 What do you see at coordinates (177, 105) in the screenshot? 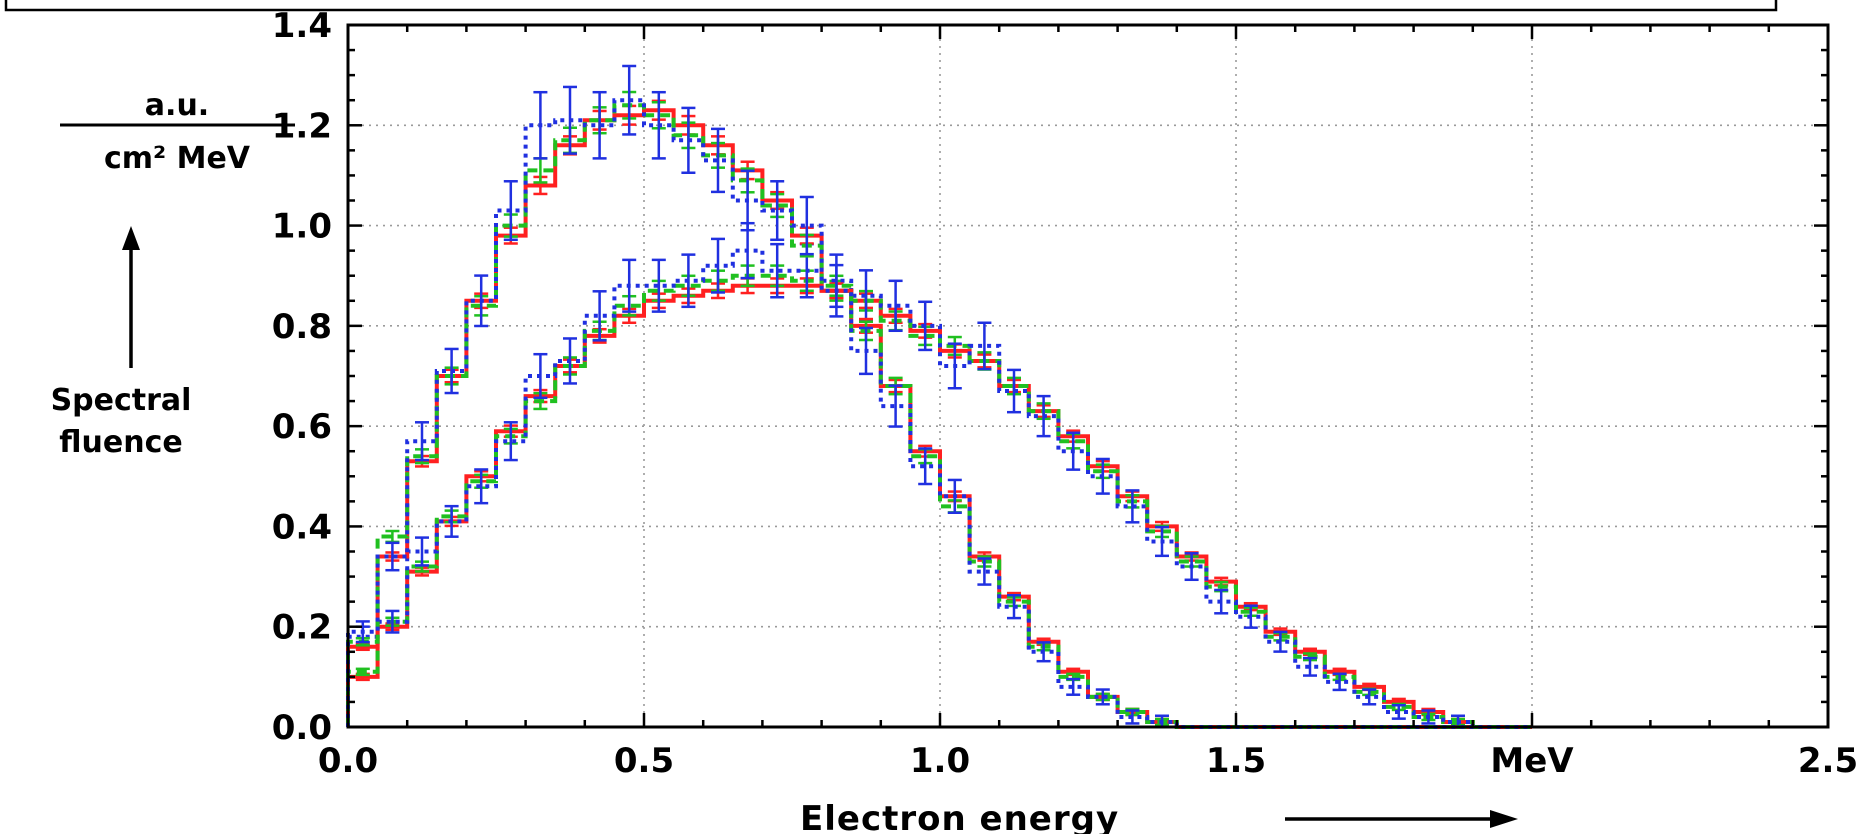
I see `y-unit-numerator: a.u.` at bounding box center [177, 105].